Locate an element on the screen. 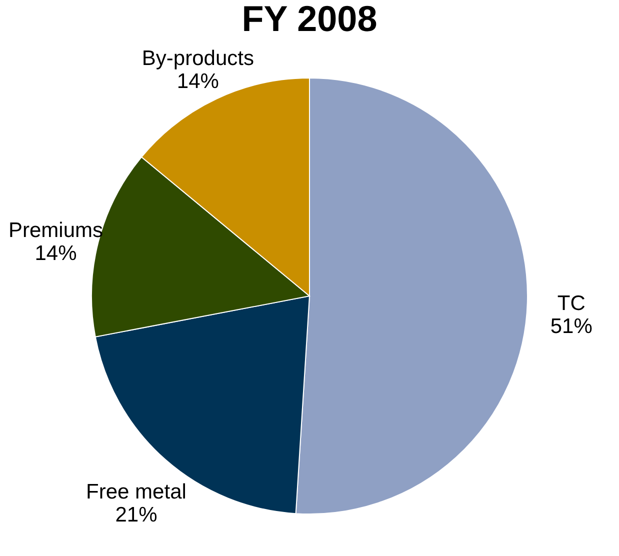 The height and width of the screenshot is (556, 619). slice-label: By-products is located at coordinates (198, 58).